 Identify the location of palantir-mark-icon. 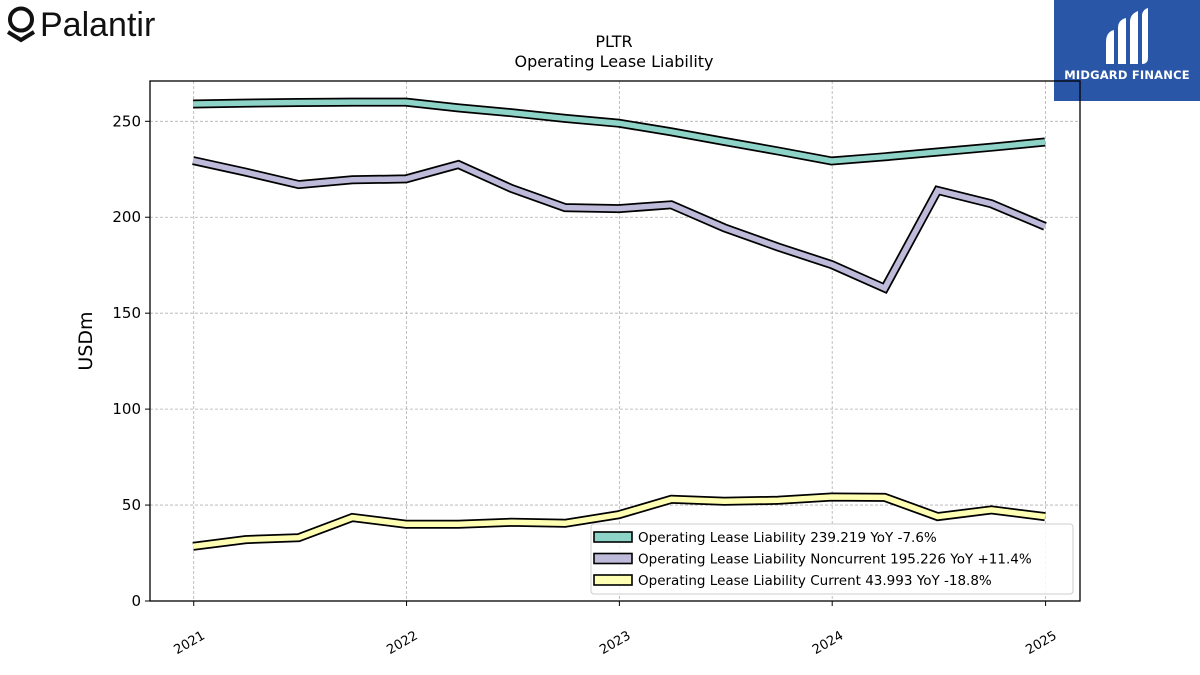
(21, 24).